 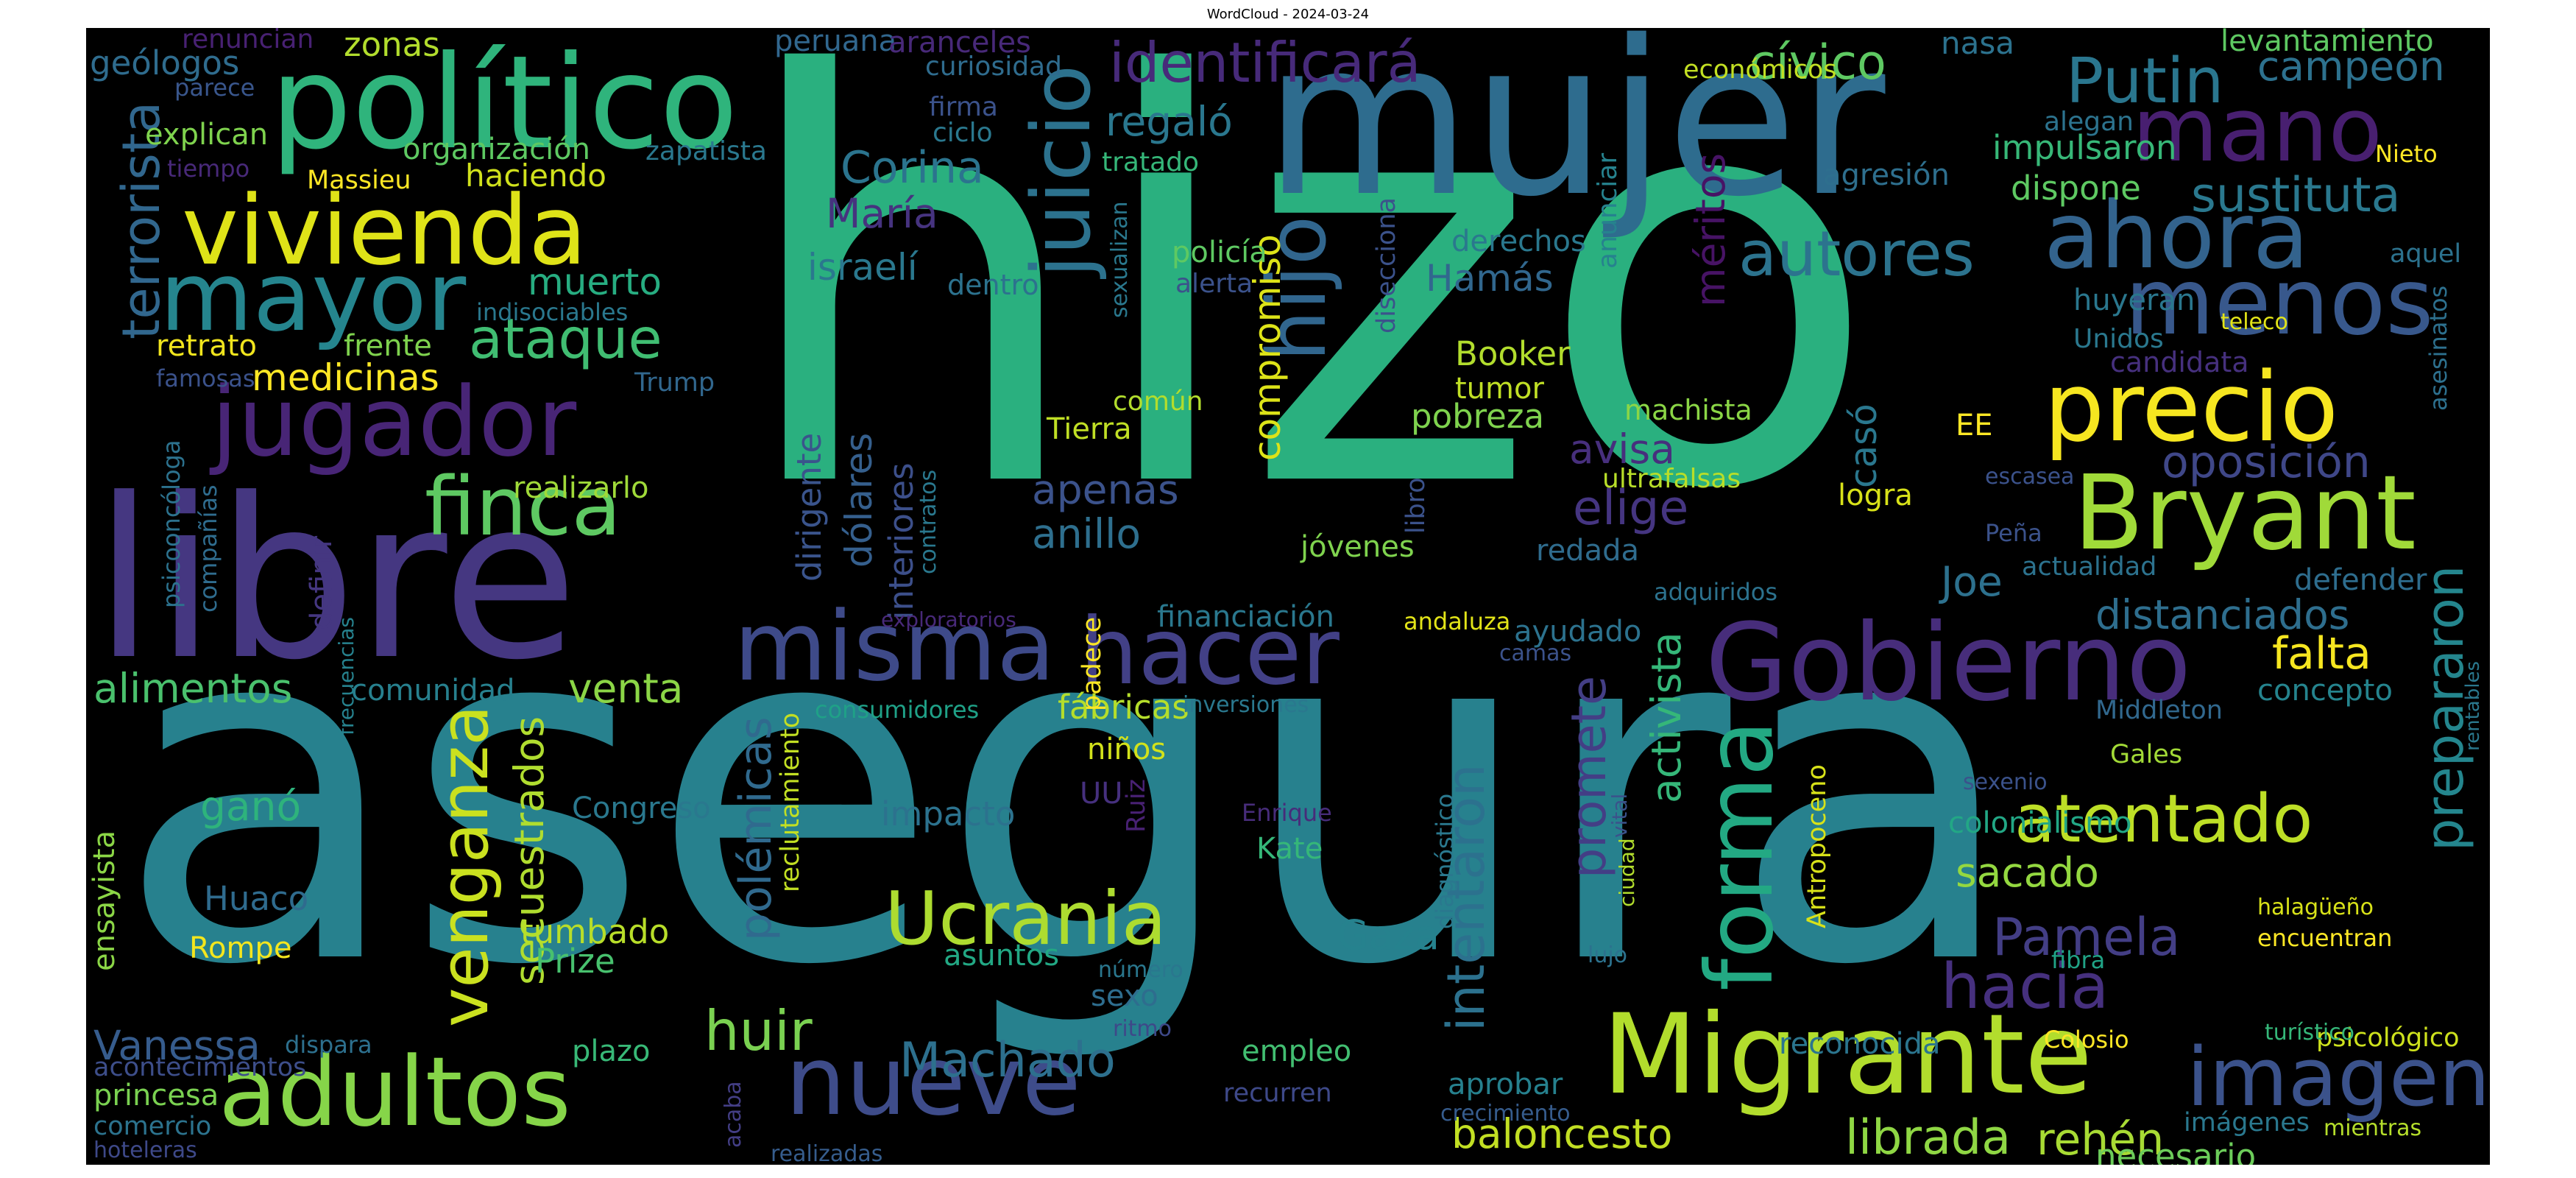 I want to click on word-inversiones: inversiones, so click(x=1246, y=705).